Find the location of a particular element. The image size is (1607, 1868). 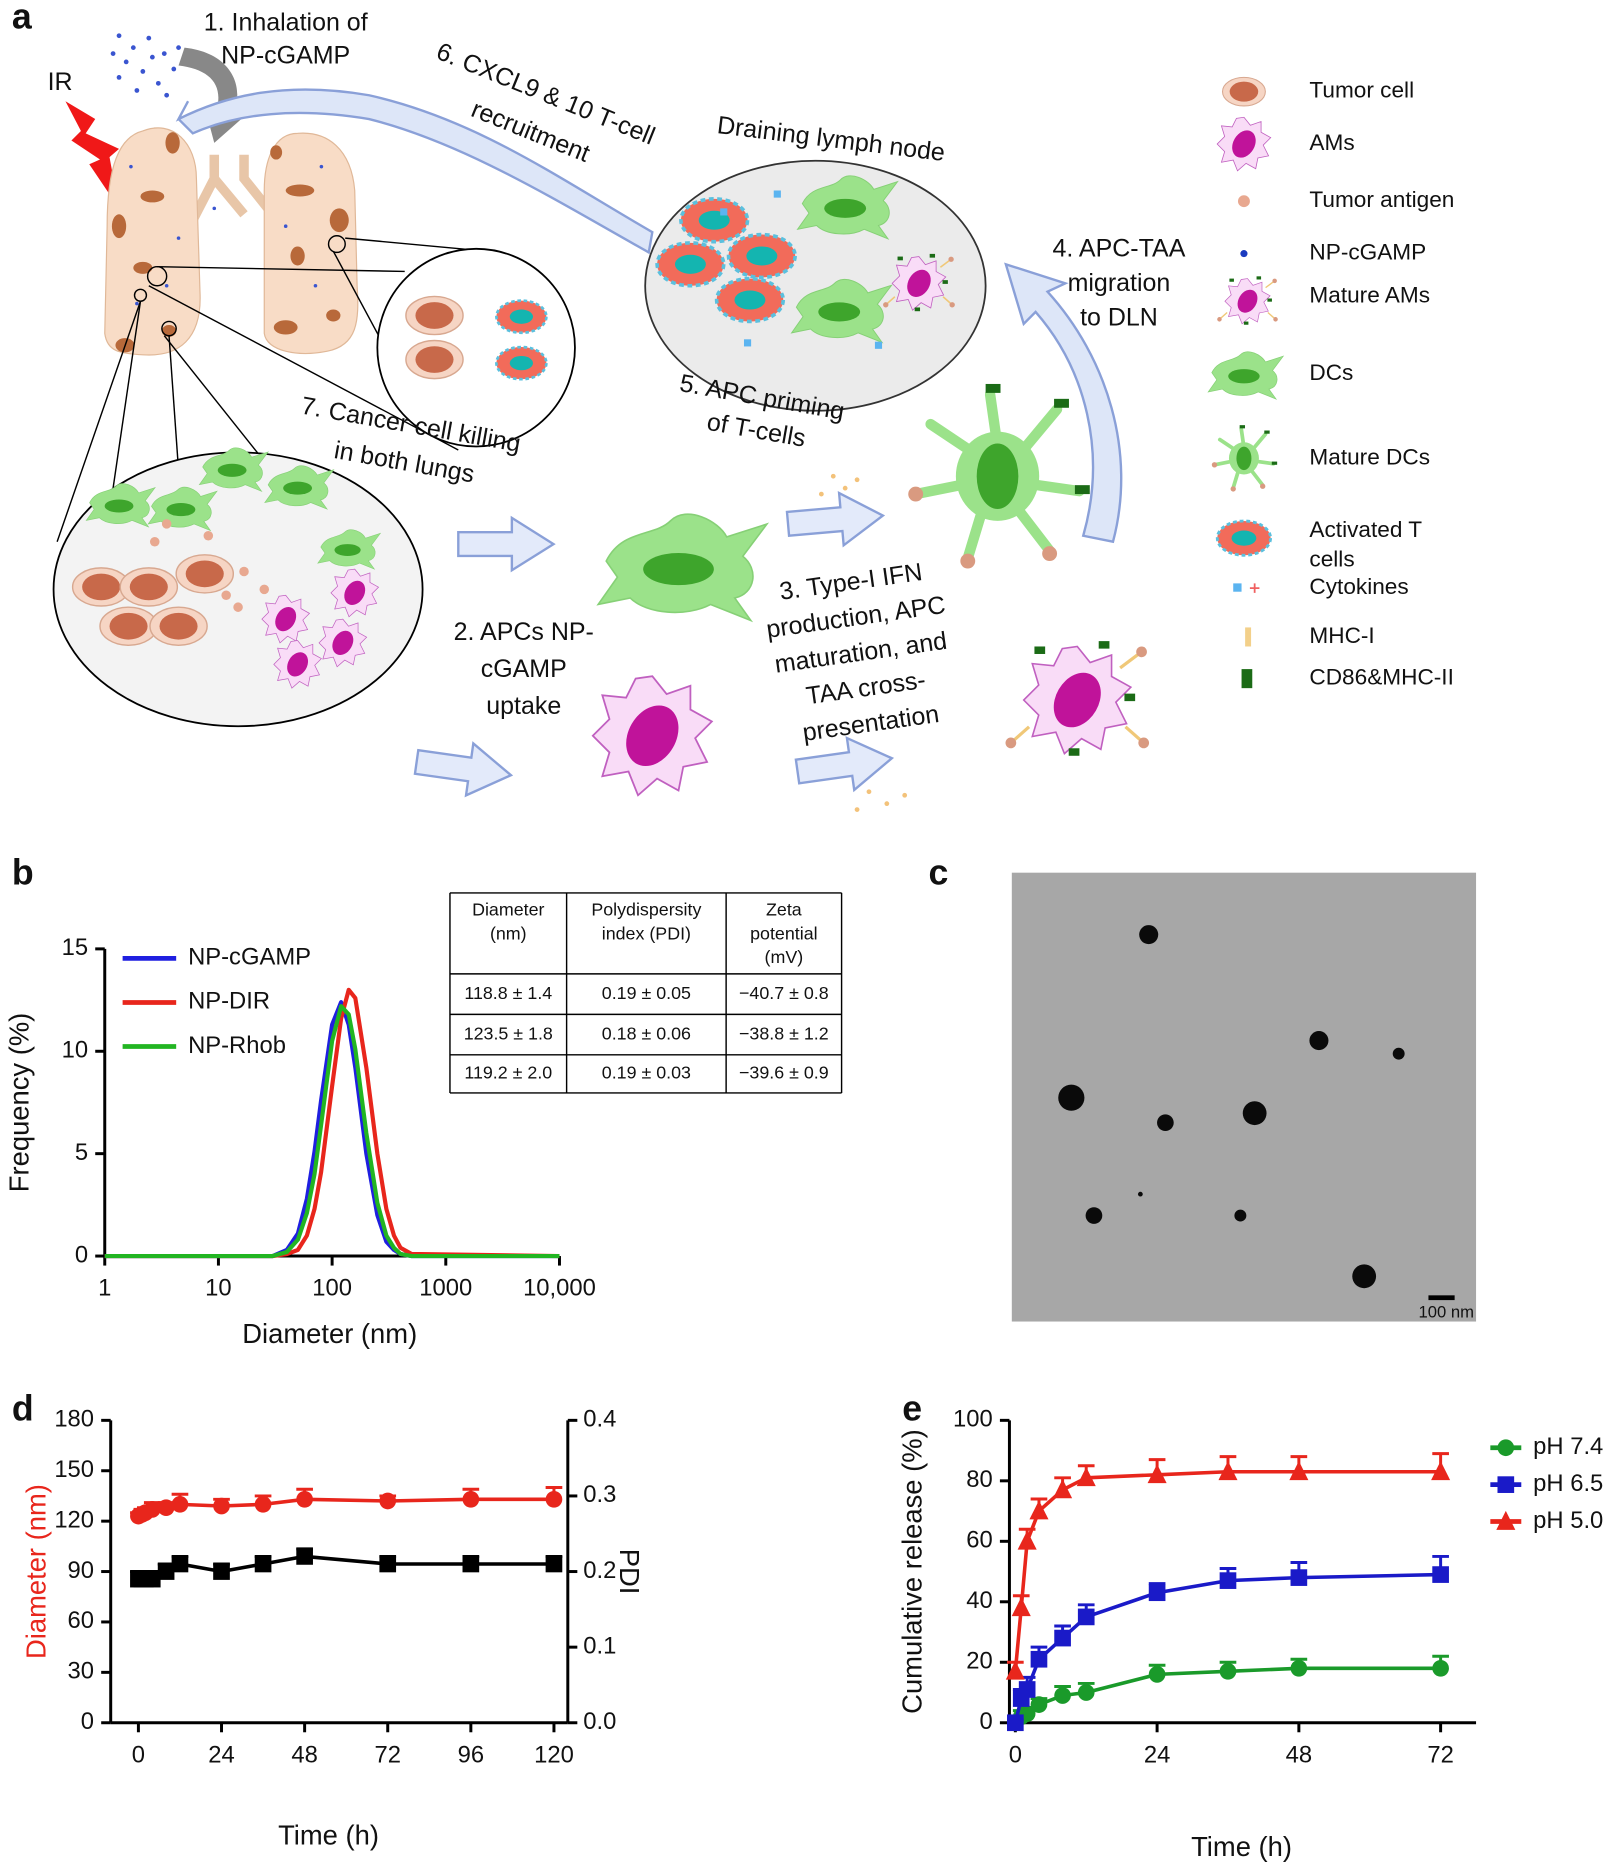

y-tick-label: 20 is located at coordinates (979, 1661).